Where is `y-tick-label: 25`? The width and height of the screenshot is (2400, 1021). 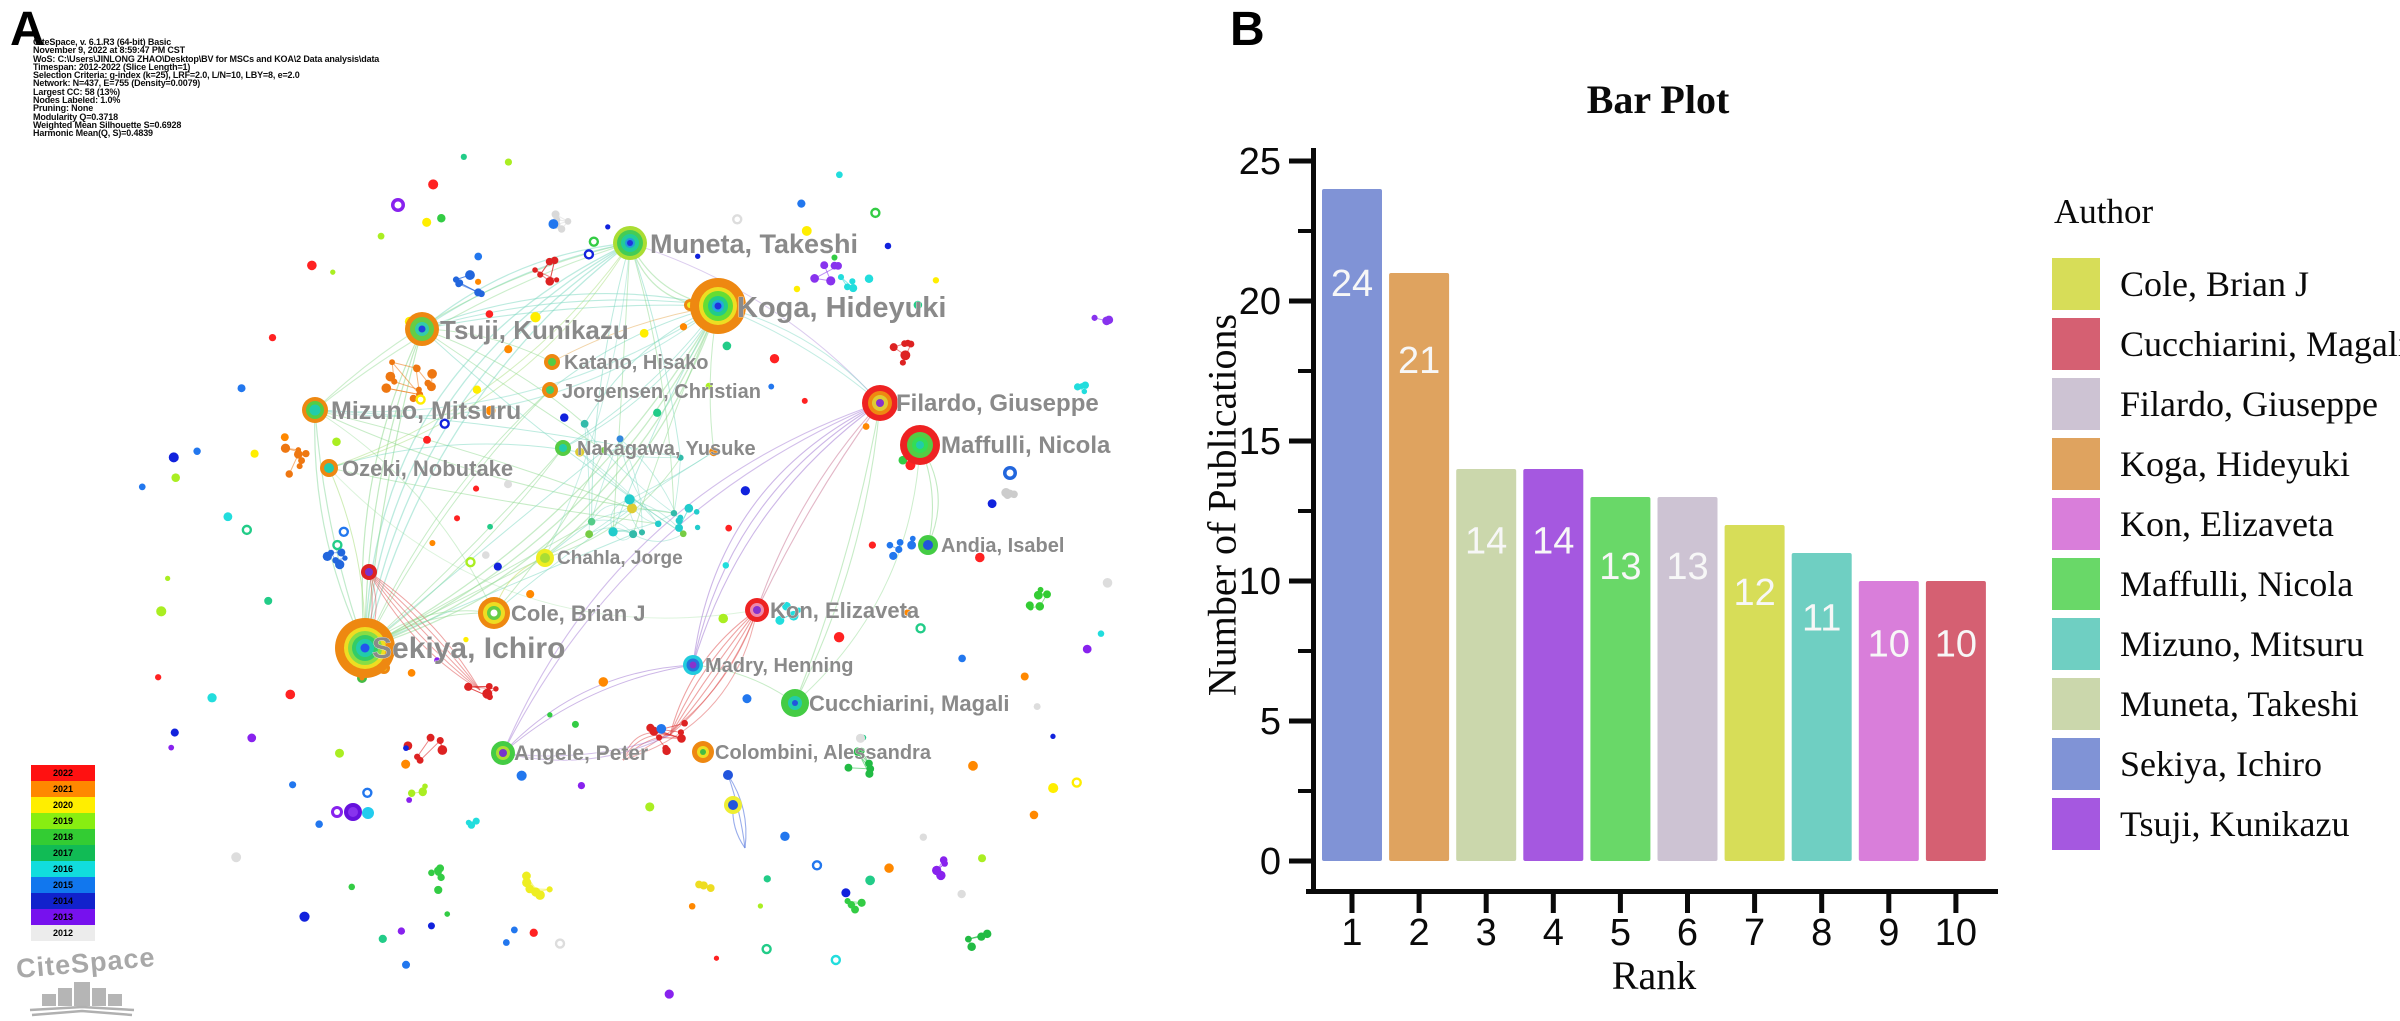
y-tick-label: 25 is located at coordinates (1260, 162).